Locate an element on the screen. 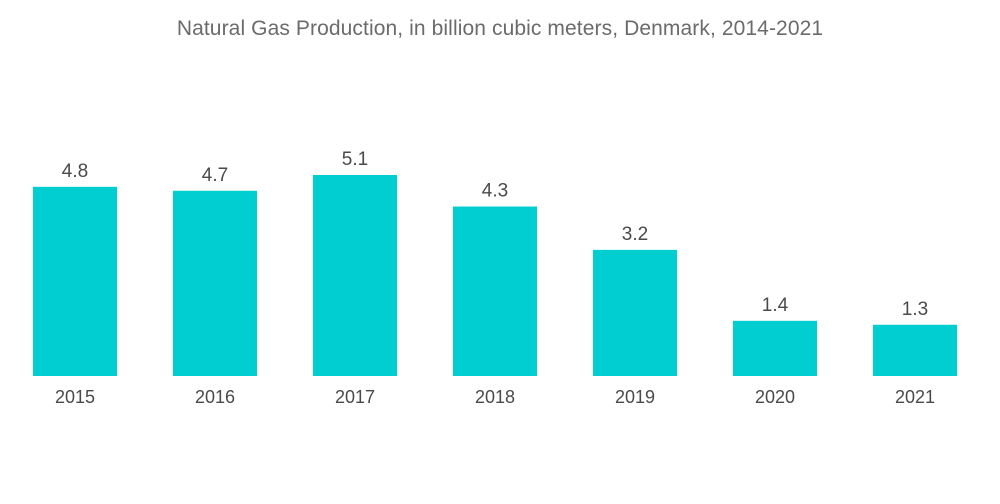  bar-2018 is located at coordinates (495, 291).